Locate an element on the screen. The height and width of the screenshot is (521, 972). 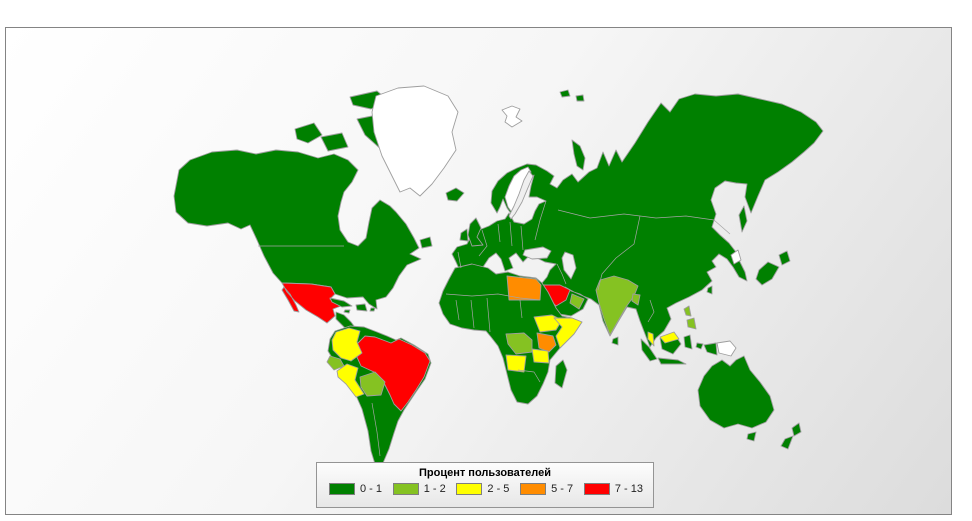
region-tanzania is located at coordinates (540, 356).